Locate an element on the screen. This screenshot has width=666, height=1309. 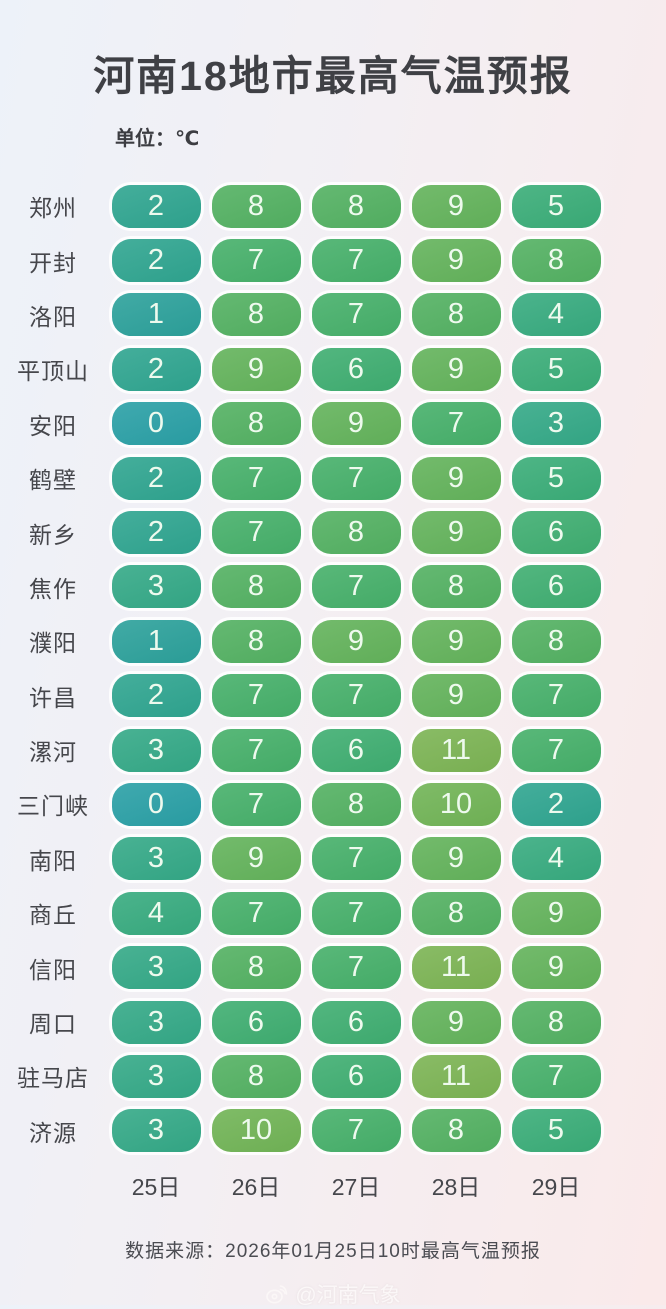
source-note: 数据来源：2026年01月25日10时最高气温预报 is located at coordinates (333, 1252).